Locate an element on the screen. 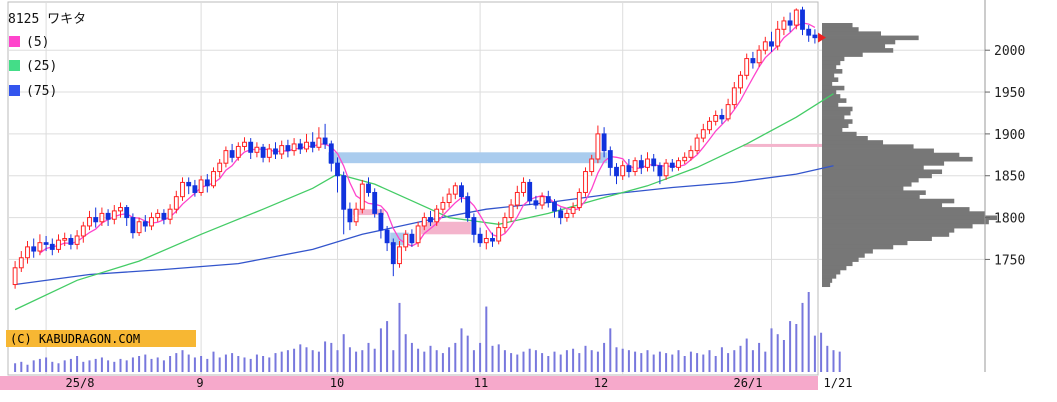  copyright-text: (C) KABUDRAGON.COM is located at coordinates (75, 339).